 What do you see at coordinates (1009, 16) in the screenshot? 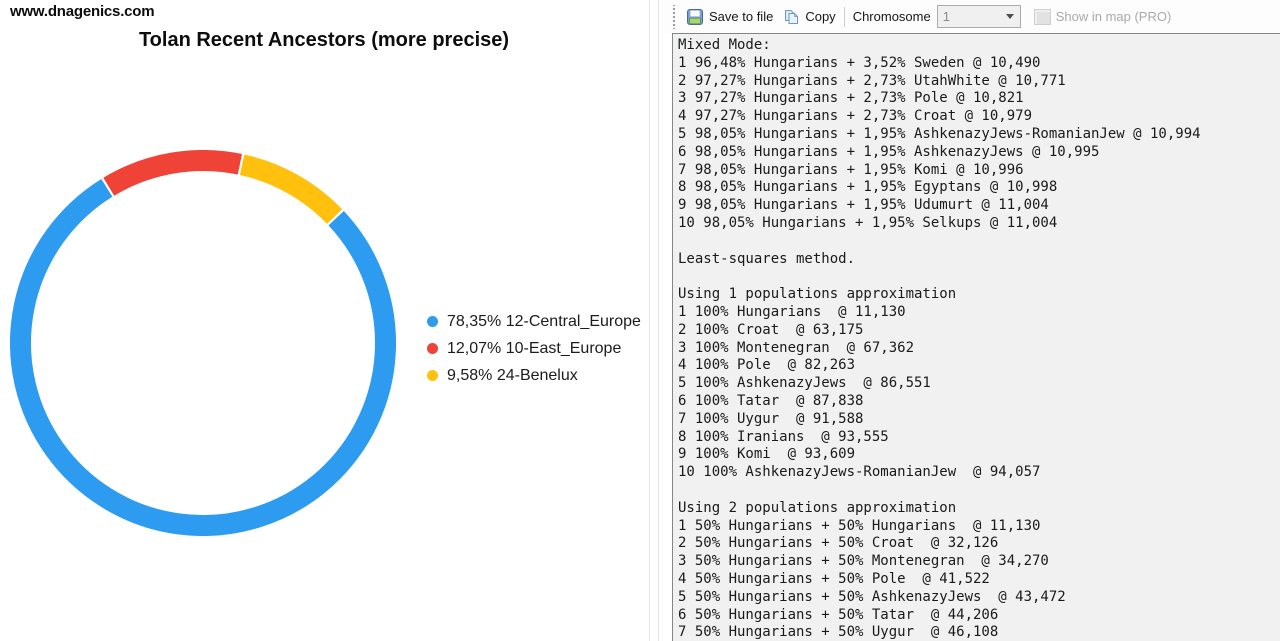
I see `chevron-down-icon` at bounding box center [1009, 16].